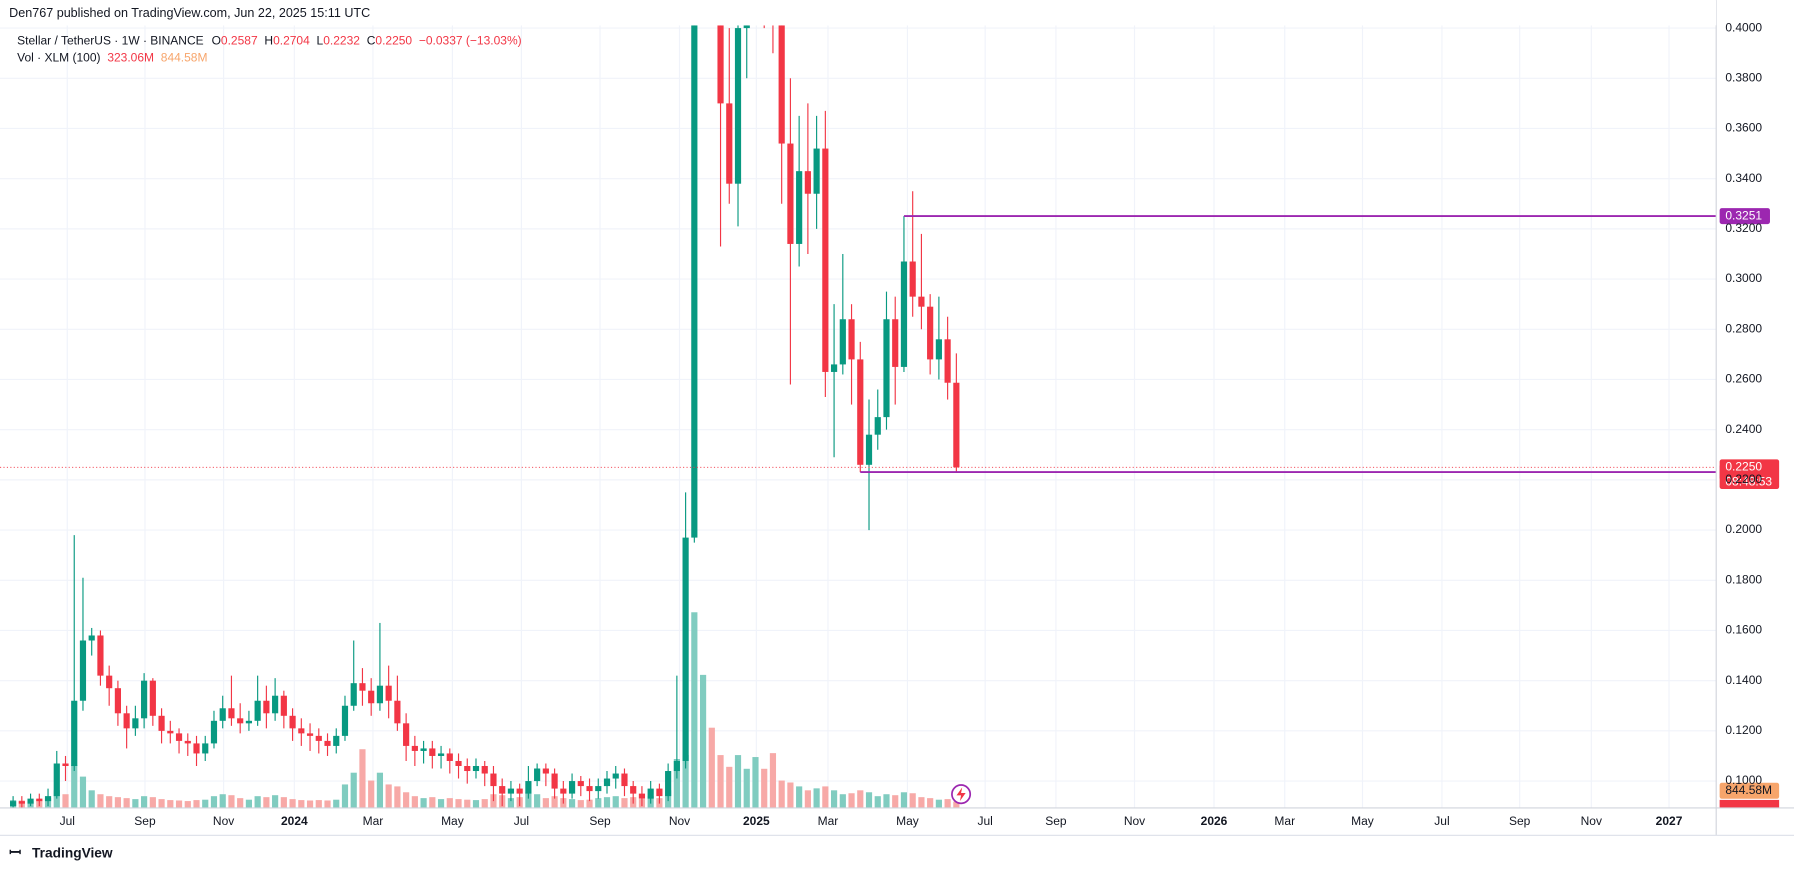 Image resolution: width=1794 pixels, height=871 pixels. I want to click on x-tick-label: Mar, so click(373, 821).